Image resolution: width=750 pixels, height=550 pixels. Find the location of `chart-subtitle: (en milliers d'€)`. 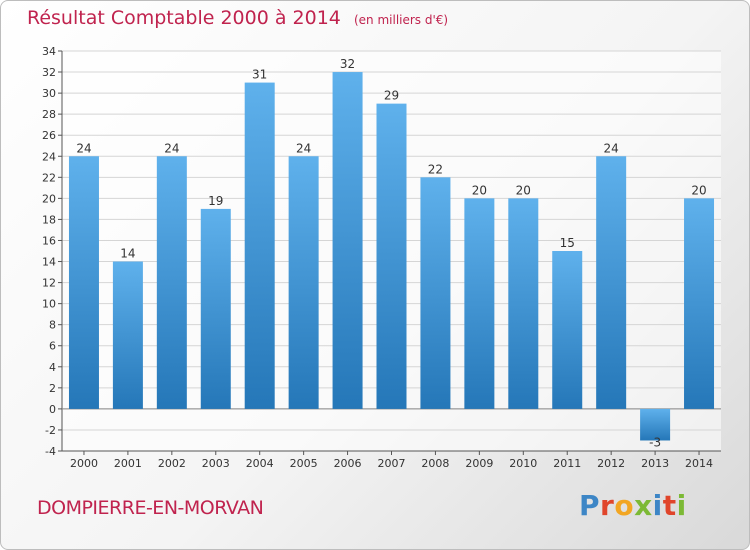

chart-subtitle: (en milliers d'€) is located at coordinates (401, 20).